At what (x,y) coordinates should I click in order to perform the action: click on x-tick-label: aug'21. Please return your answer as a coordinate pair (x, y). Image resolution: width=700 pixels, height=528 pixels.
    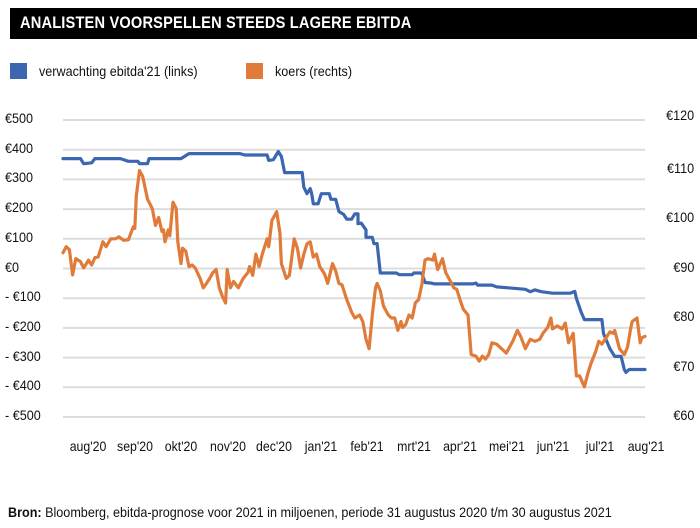
    Looking at the image, I should click on (646, 446).